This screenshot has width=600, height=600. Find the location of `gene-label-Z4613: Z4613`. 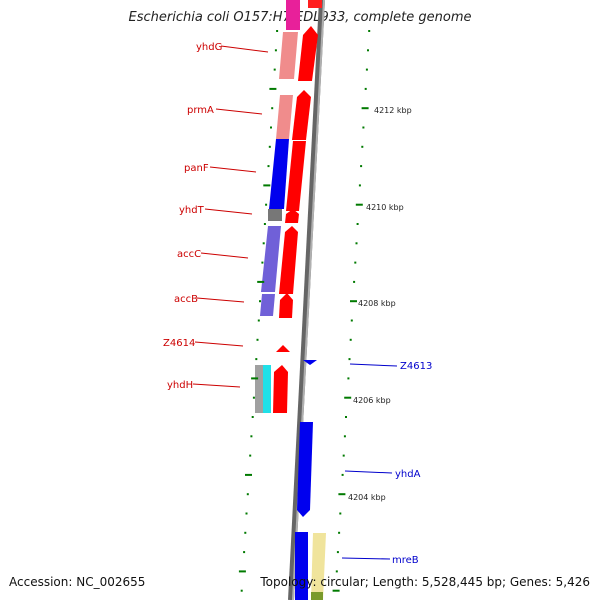

gene-label-Z4613: Z4613 is located at coordinates (416, 366).